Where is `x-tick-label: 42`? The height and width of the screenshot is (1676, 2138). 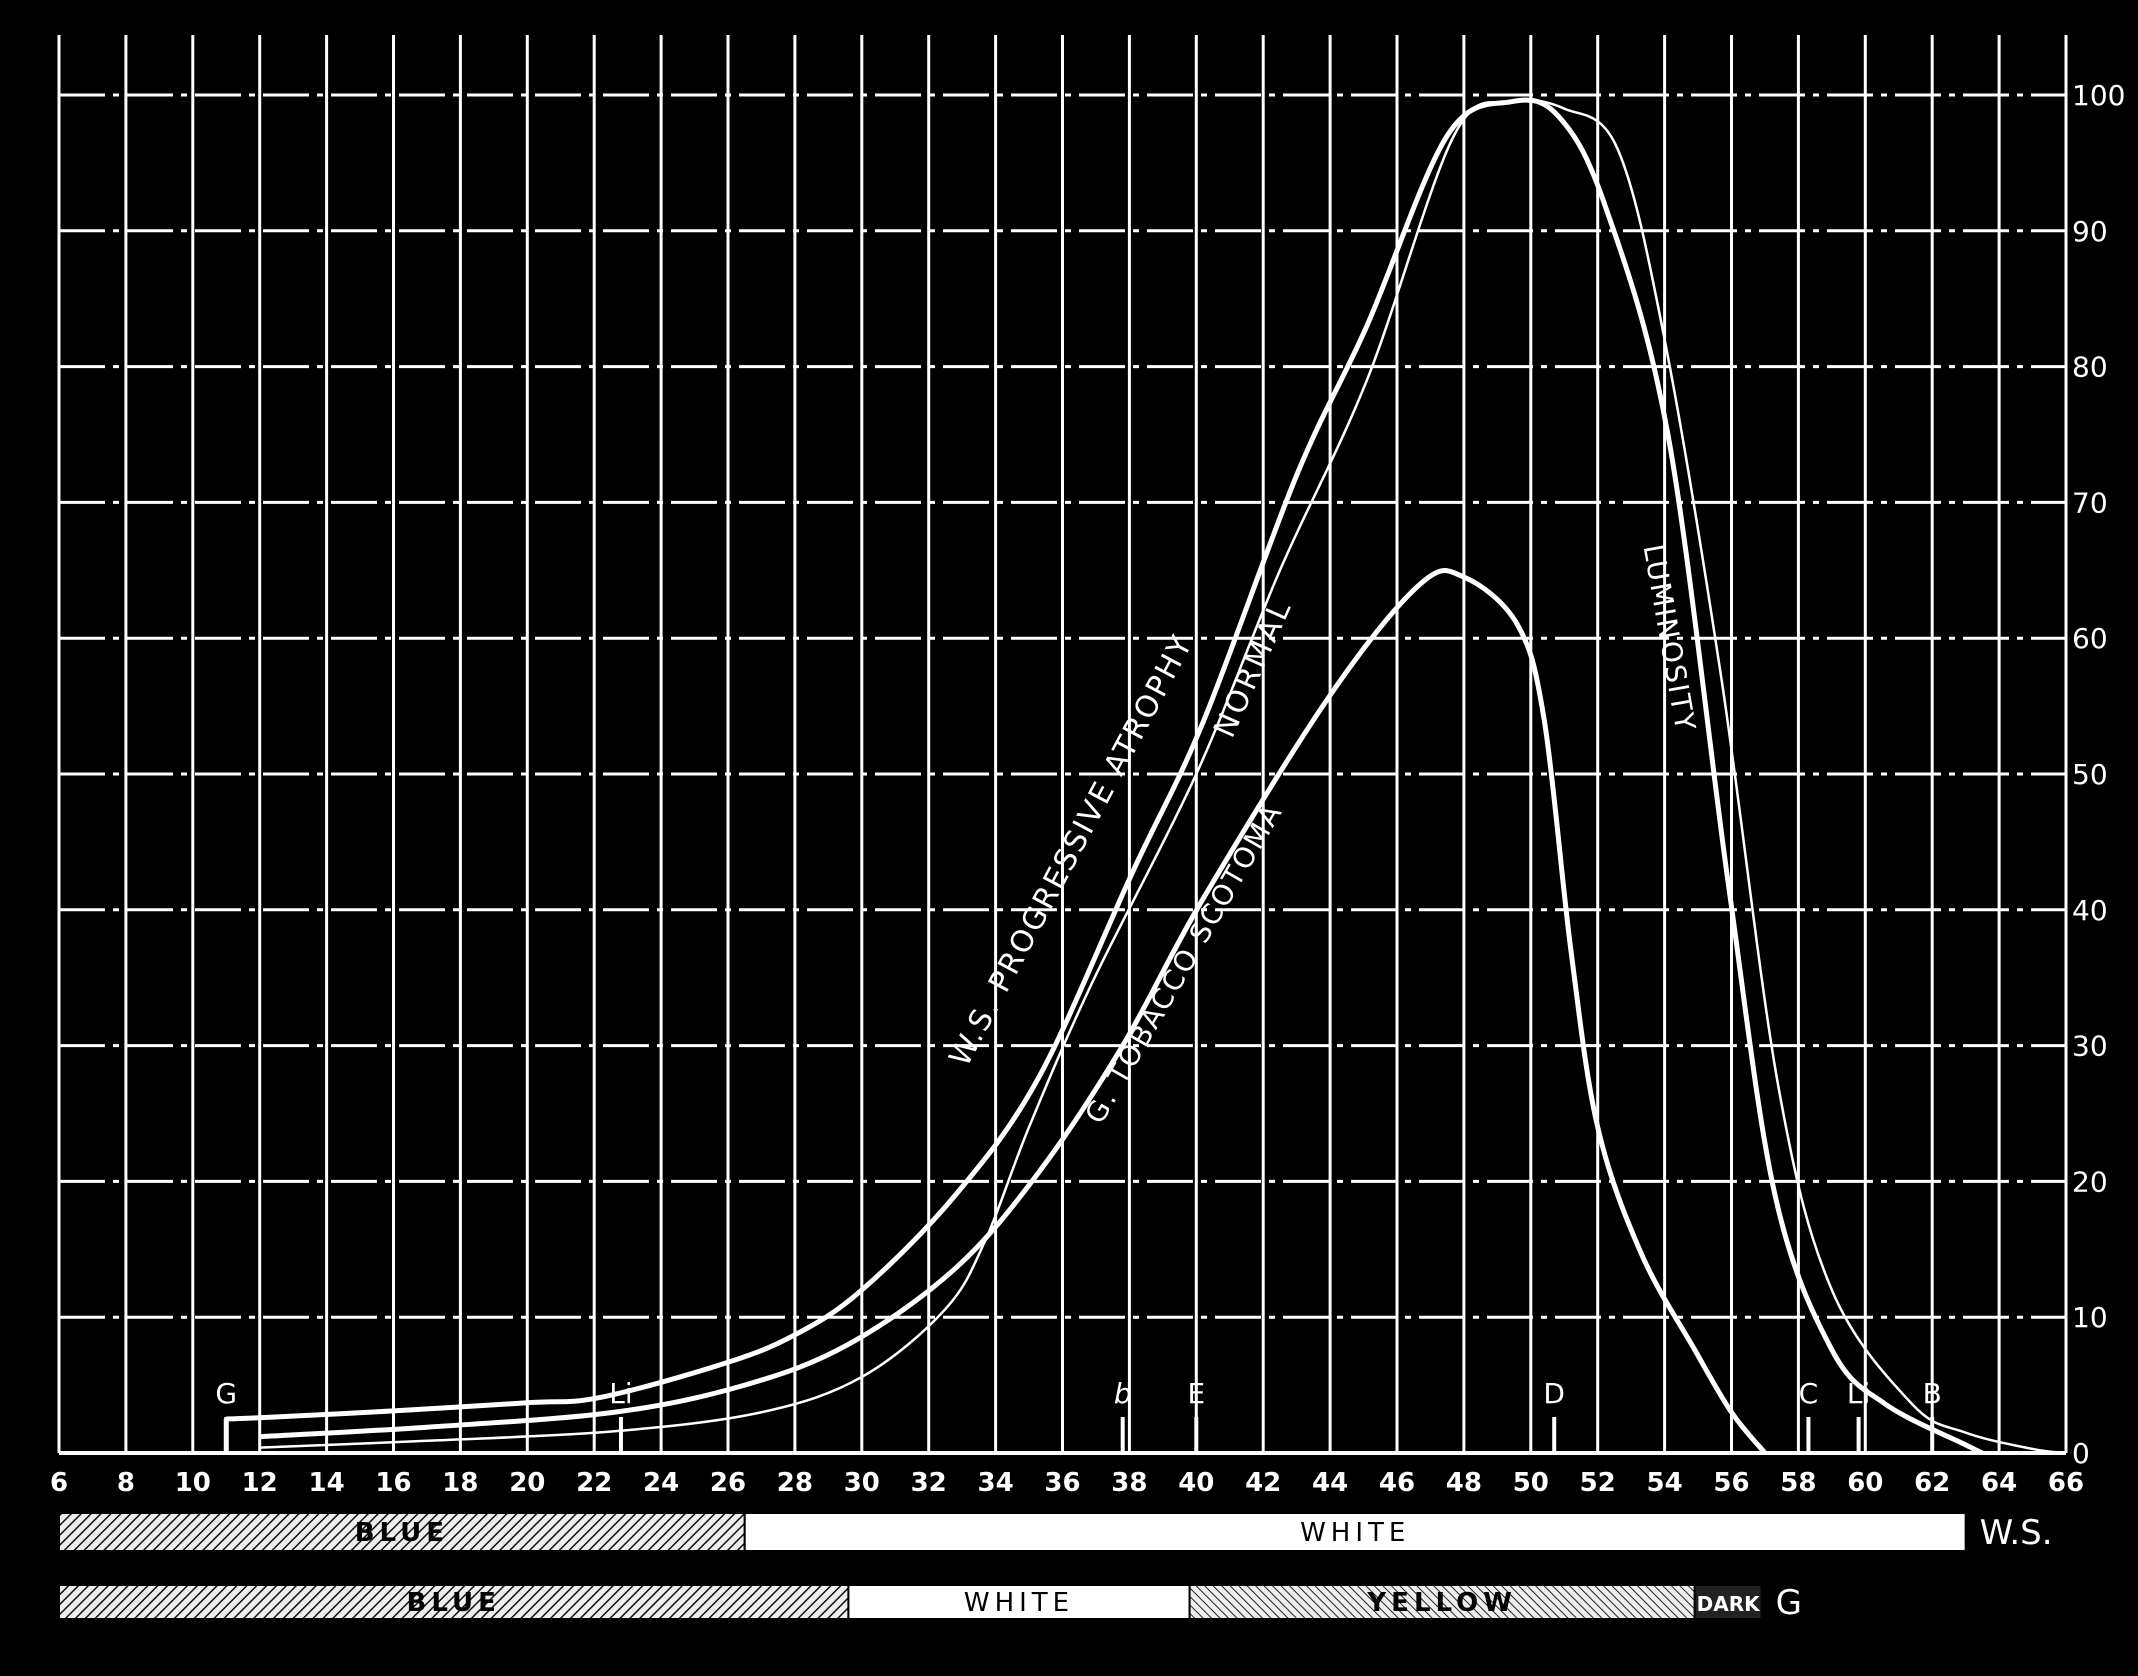 x-tick-label: 42 is located at coordinates (1263, 1483).